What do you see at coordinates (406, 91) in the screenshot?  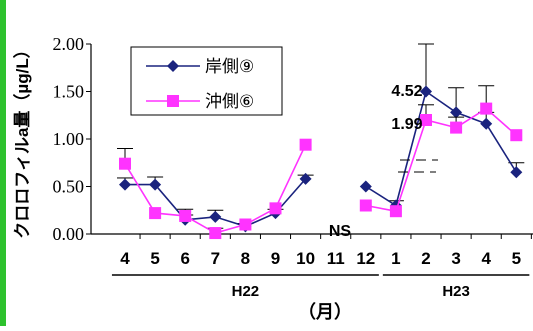 I see `annotation-max-shore: 4.52` at bounding box center [406, 91].